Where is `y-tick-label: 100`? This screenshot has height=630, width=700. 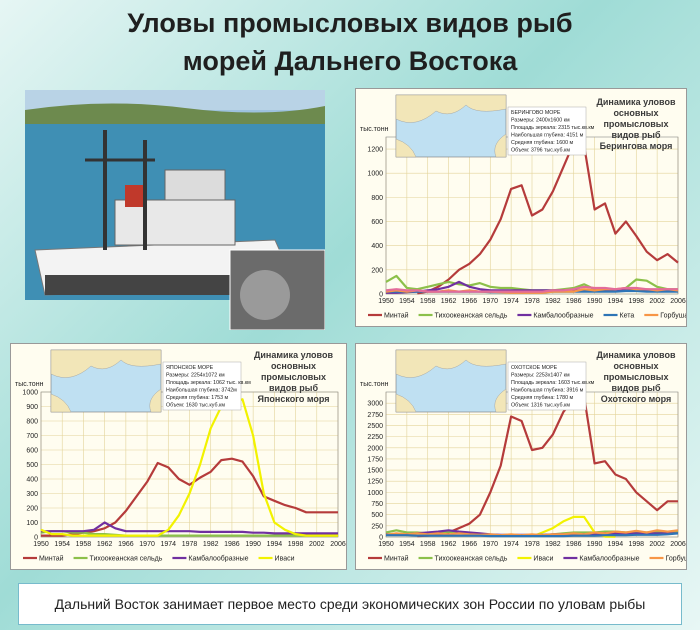 y-tick-label: 100 is located at coordinates (32, 523).